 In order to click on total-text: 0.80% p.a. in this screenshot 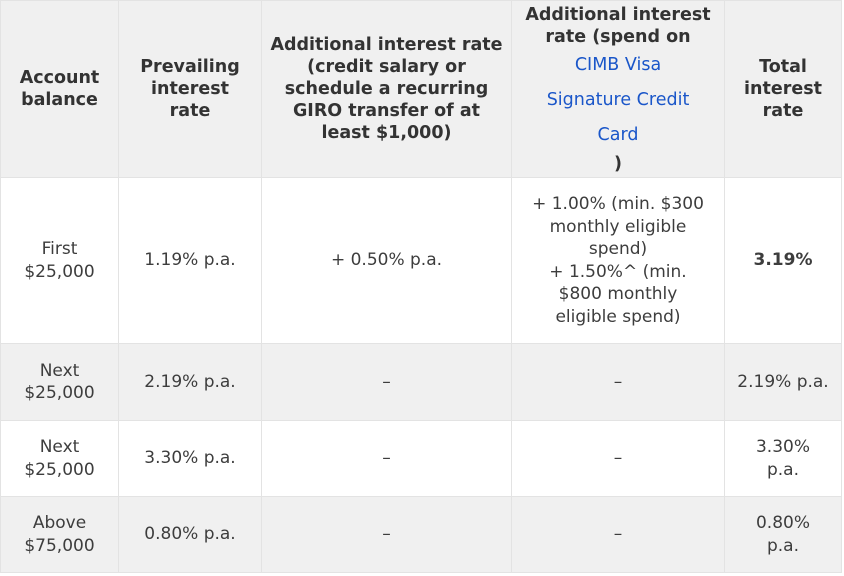, I will do `click(782, 534)`.